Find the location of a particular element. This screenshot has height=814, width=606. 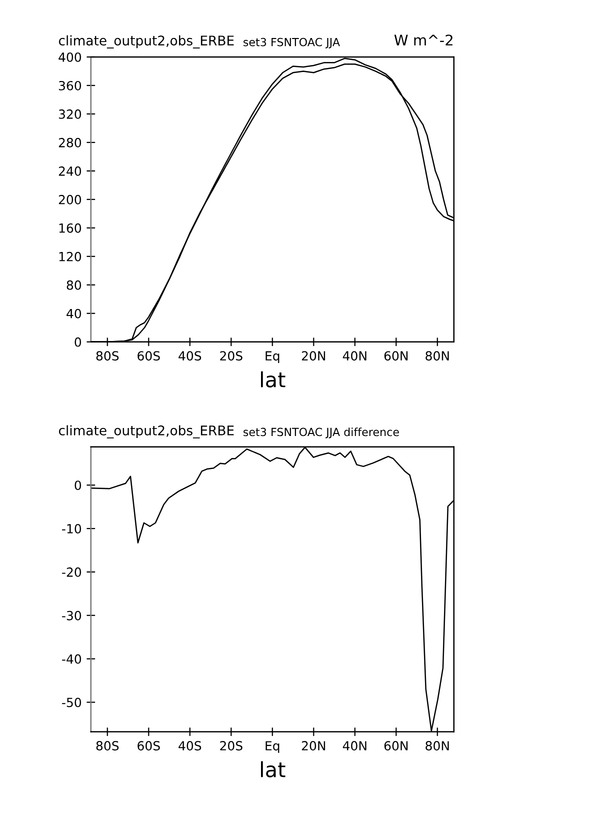

y-tick-label: 280 is located at coordinates (70, 143).